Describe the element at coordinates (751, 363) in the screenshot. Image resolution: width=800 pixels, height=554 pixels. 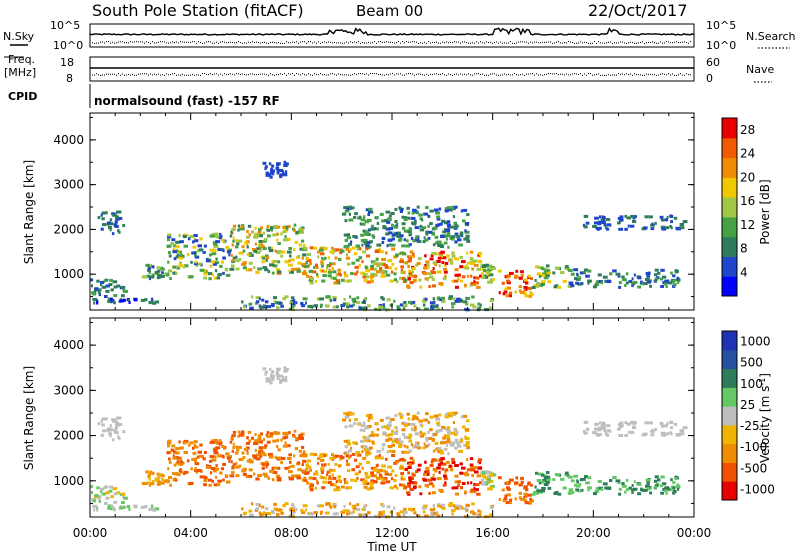
I see `velocity-colorbar-tick: 500` at that location.